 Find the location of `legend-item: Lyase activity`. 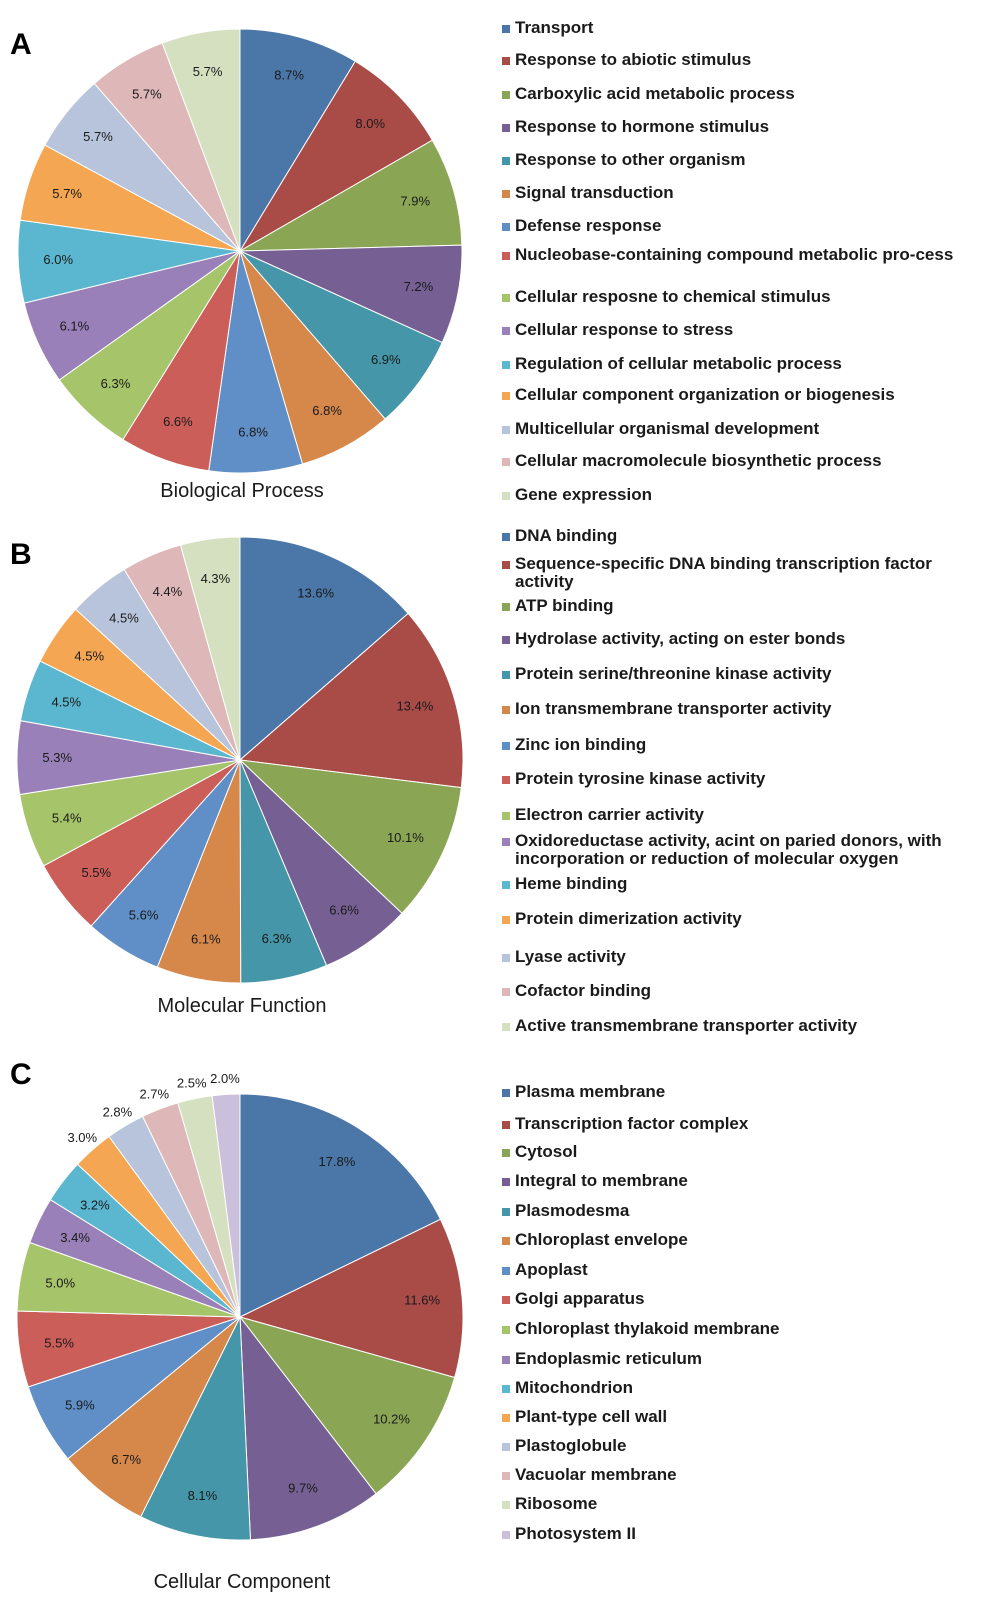

legend-item: Lyase activity is located at coordinates (741, 957).